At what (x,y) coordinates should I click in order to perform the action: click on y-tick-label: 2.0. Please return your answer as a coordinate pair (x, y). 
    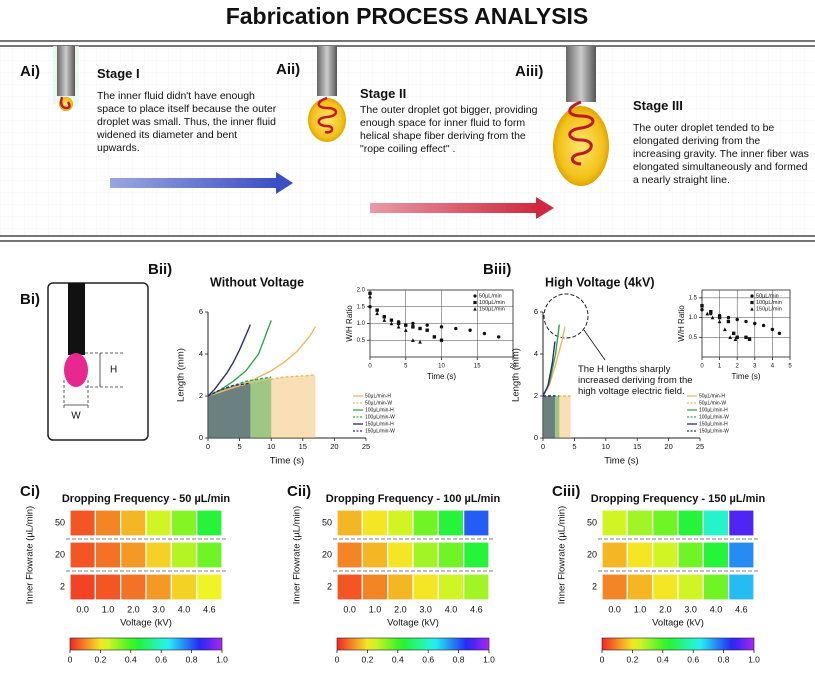
    Looking at the image, I should click on (361, 291).